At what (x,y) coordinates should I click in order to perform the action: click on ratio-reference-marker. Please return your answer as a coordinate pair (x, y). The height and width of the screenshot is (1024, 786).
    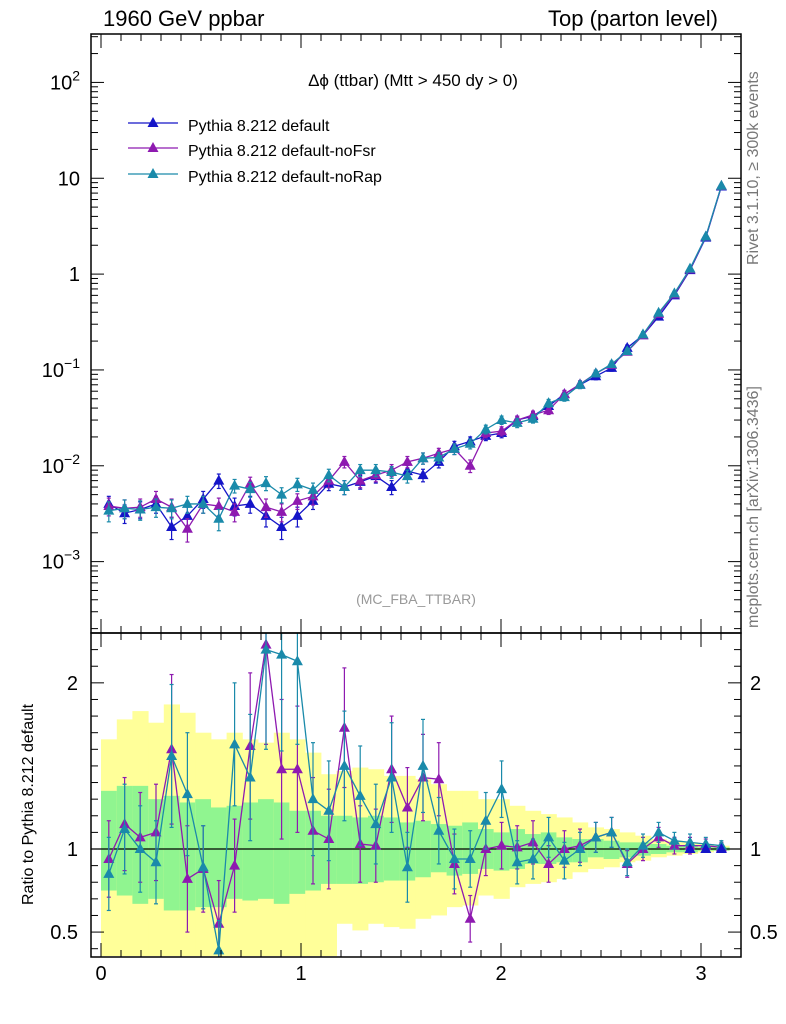
    Looking at the image, I should click on (721, 848).